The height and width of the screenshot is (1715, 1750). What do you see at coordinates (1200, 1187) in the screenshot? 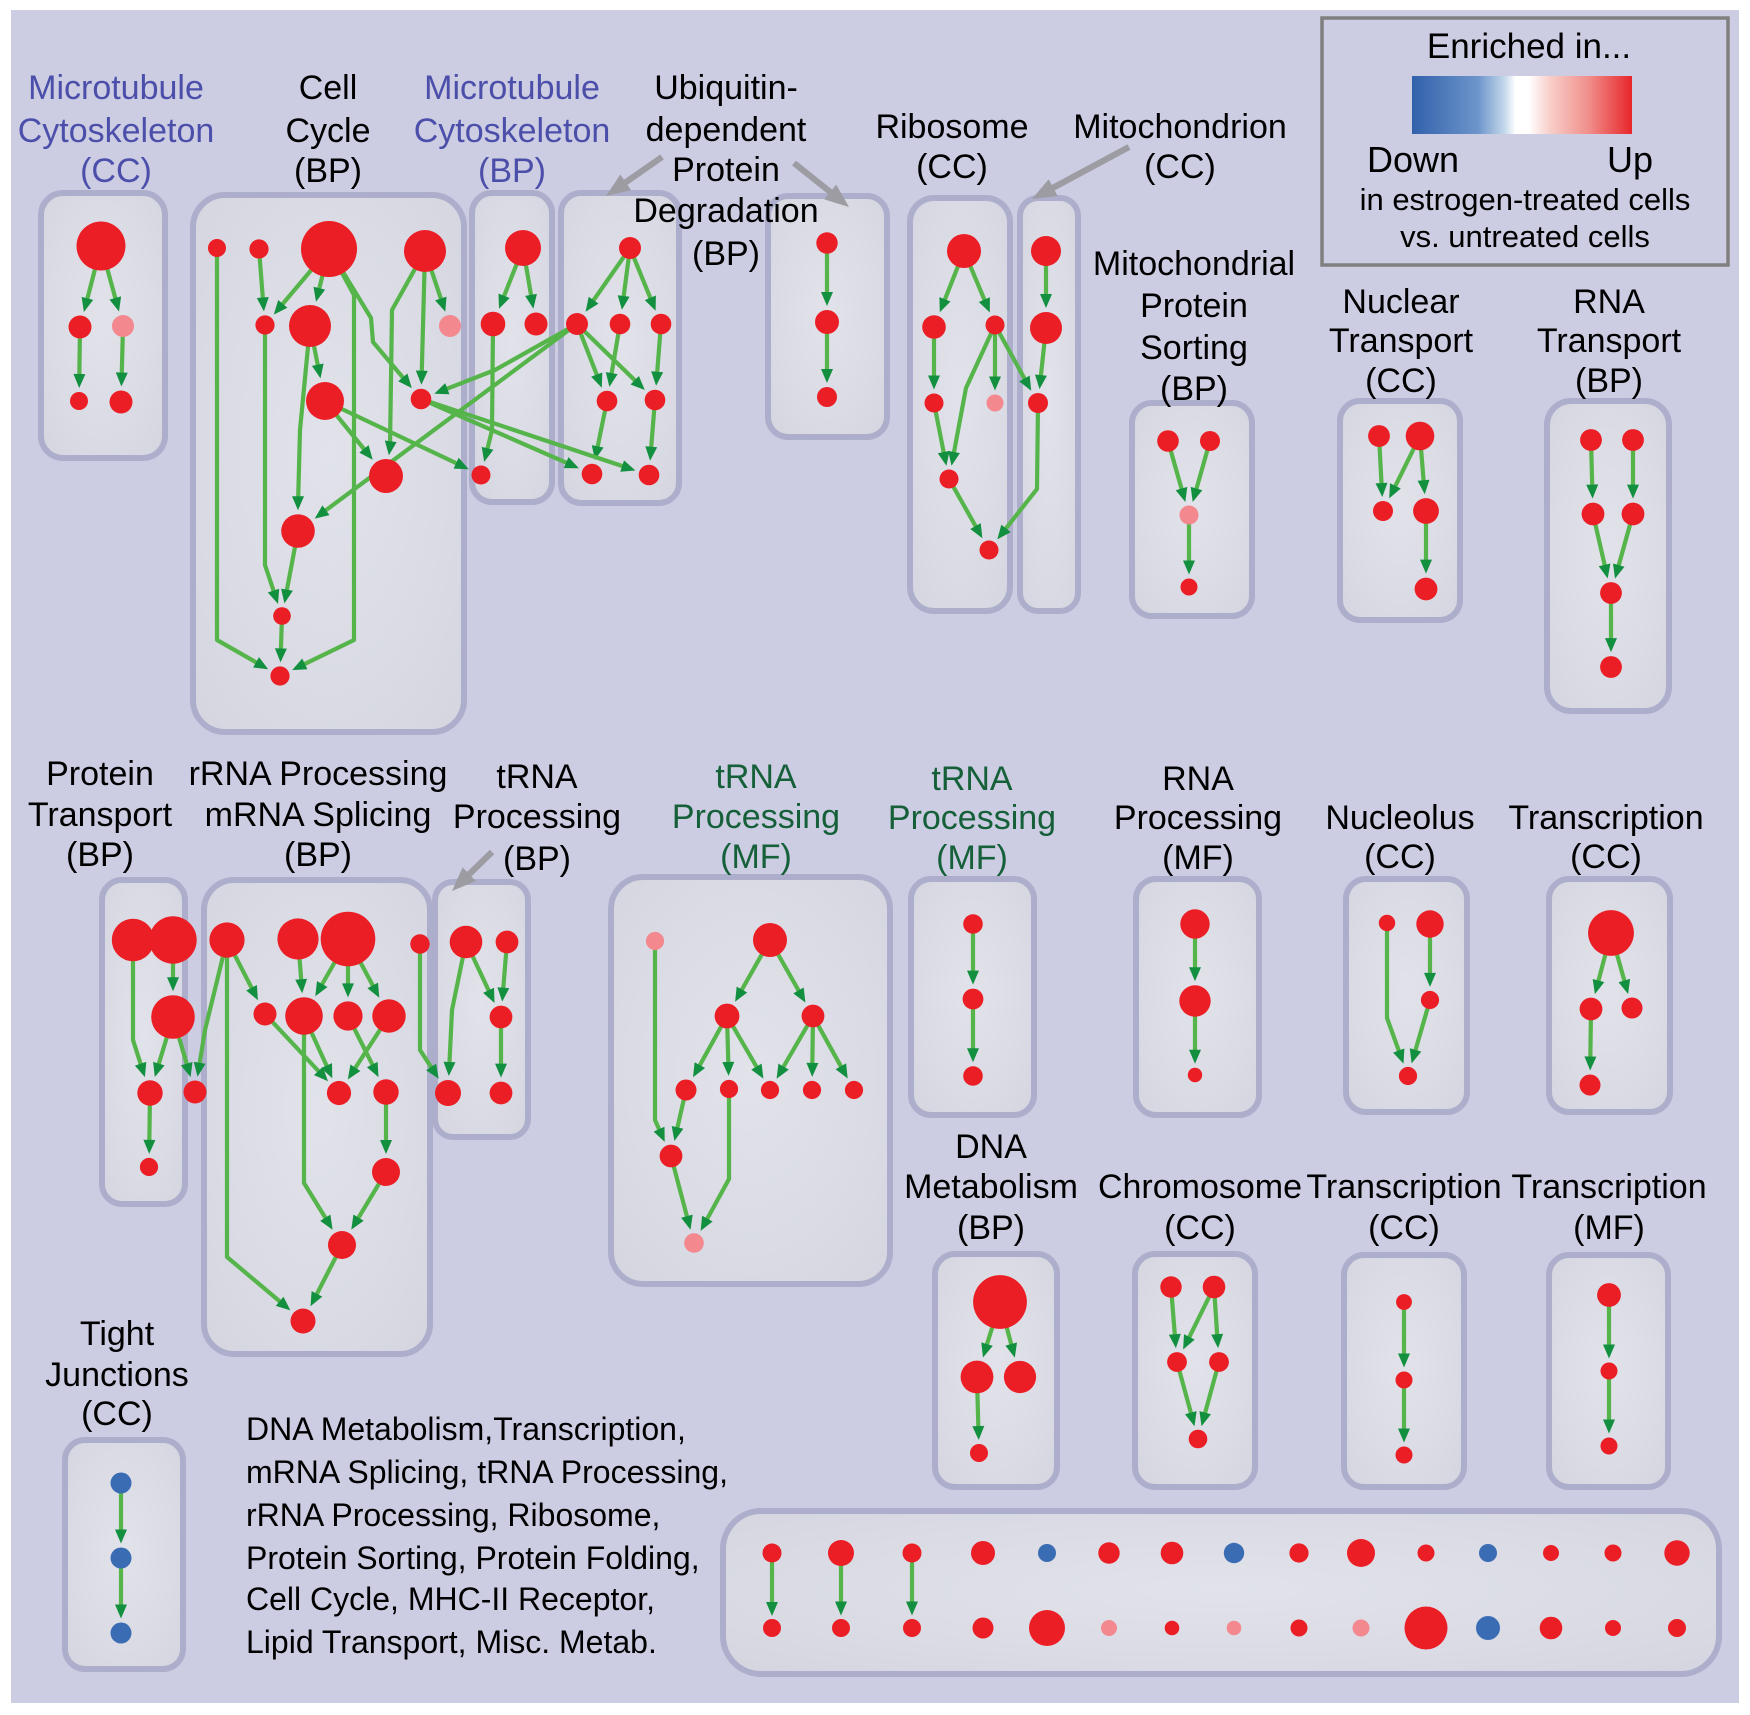
I see `svg-text: Chromosome` at bounding box center [1200, 1187].